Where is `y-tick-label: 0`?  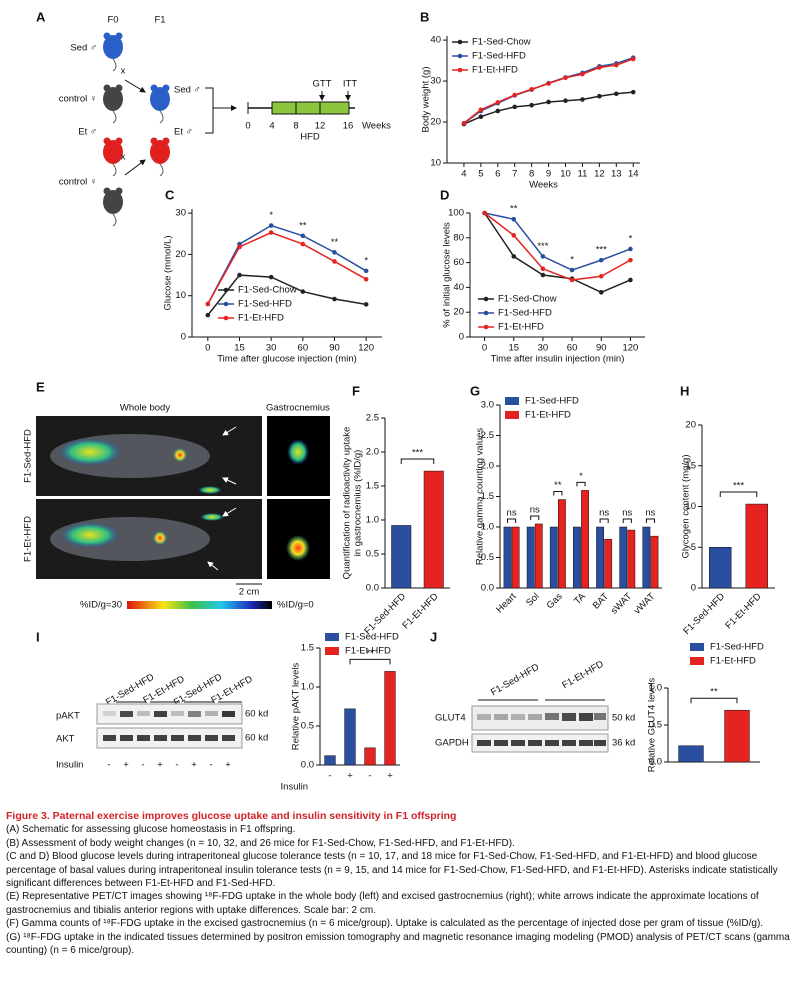
y-tick-label: 0 is located at coordinates (461, 337).